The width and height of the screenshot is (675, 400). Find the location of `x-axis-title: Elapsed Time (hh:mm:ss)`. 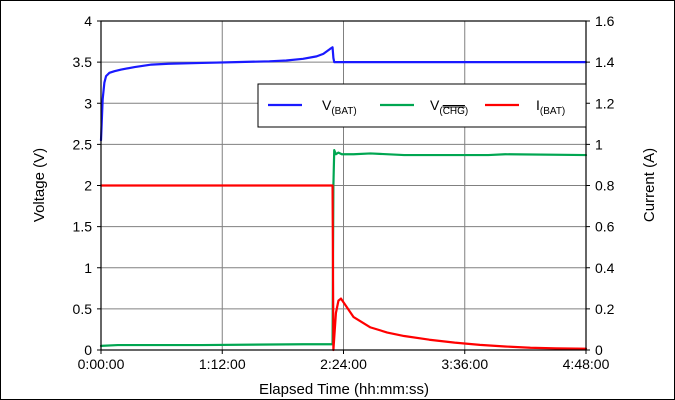

x-axis-title: Elapsed Time (hh:mm:ss) is located at coordinates (344, 389).